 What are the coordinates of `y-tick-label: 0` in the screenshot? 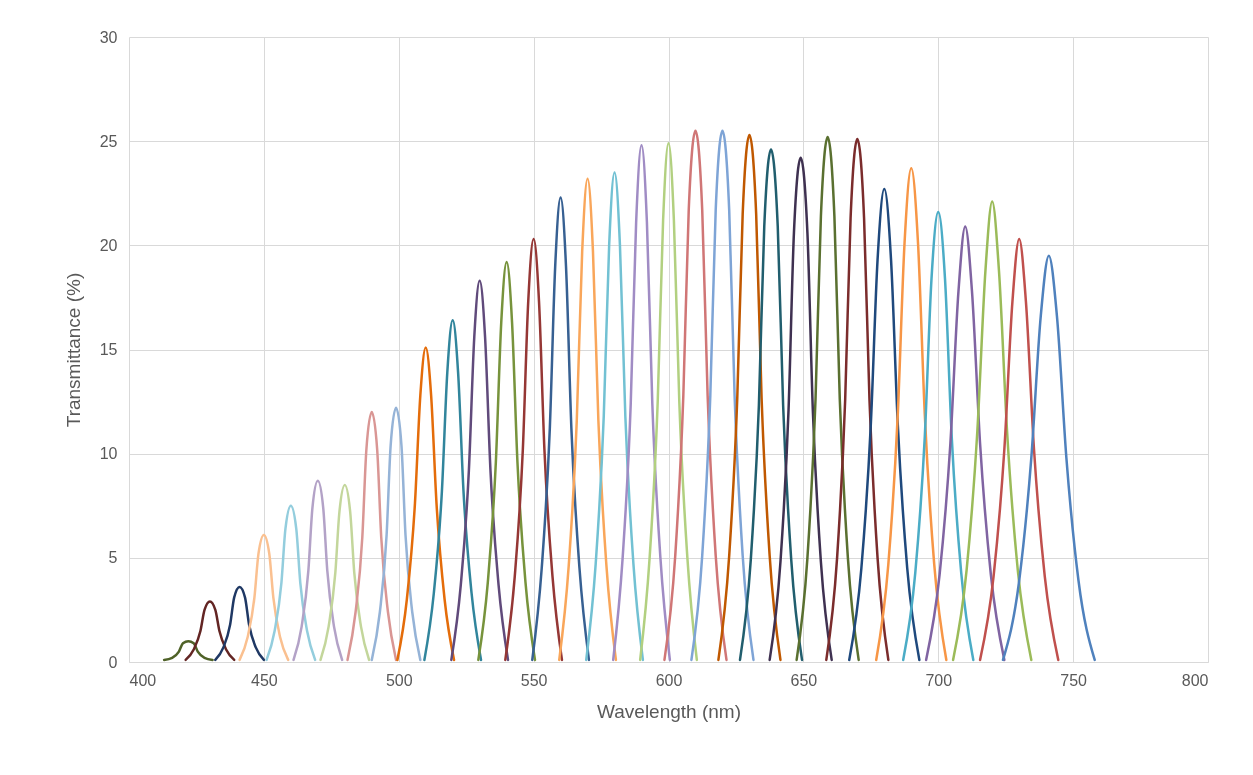 It's located at (113, 662).